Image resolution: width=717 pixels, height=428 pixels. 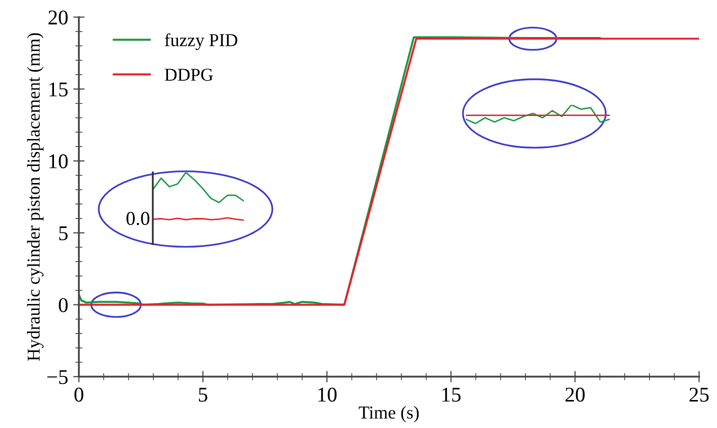 I want to click on legend-label: fuzzy PID, so click(x=201, y=41).